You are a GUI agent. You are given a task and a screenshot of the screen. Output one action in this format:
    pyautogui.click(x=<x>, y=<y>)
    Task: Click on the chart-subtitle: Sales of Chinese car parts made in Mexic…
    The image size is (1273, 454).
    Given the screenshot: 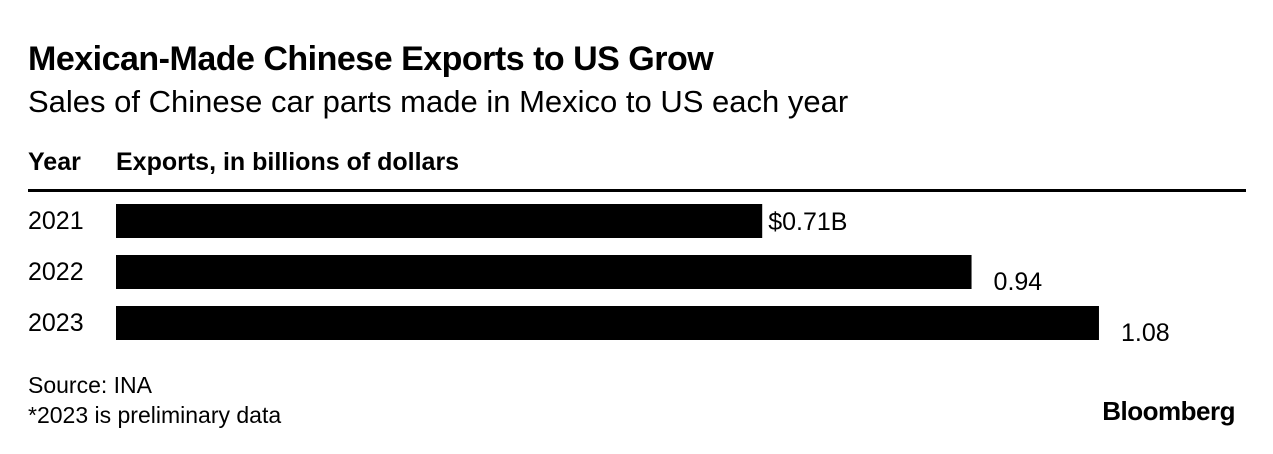 What is the action you would take?
    pyautogui.click(x=438, y=101)
    